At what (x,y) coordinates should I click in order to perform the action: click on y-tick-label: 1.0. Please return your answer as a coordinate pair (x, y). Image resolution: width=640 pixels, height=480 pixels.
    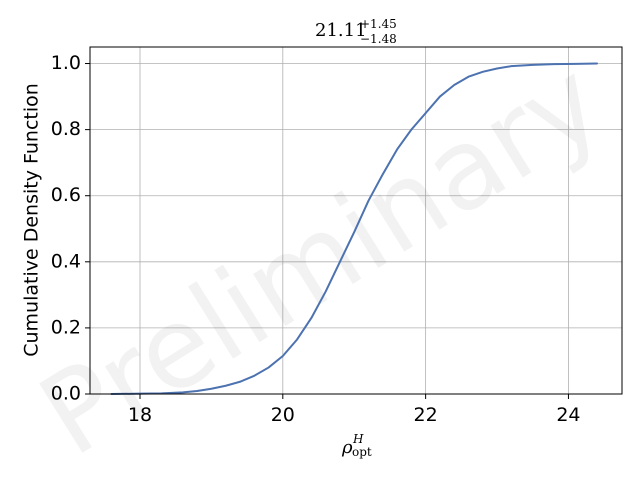
    Looking at the image, I should click on (66, 63).